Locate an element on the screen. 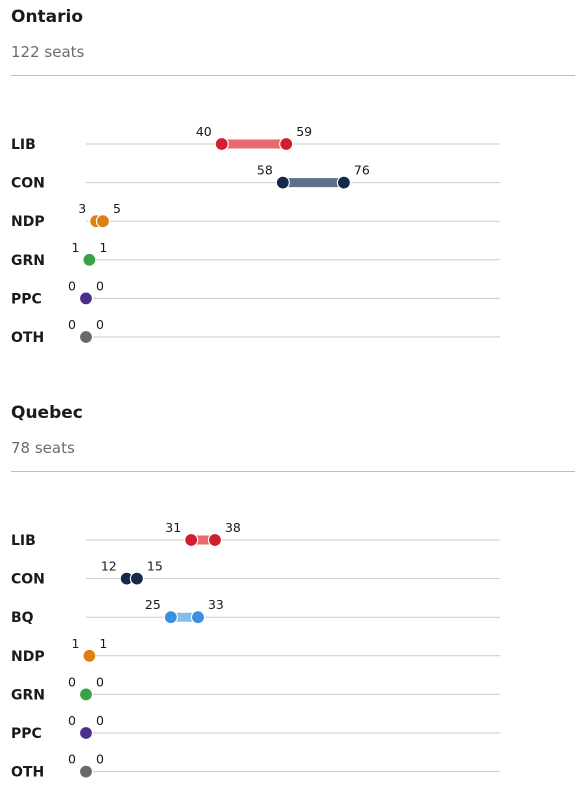 This screenshot has width=580, height=791. range-low-label: 3 is located at coordinates (82, 208).